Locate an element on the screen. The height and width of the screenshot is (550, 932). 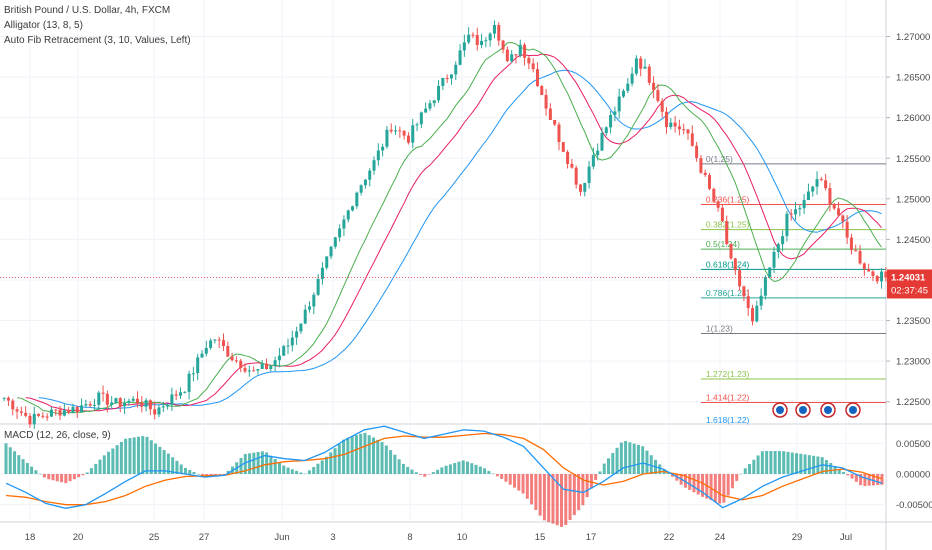
fib-level-label: 1(1.23) is located at coordinates (719, 329).